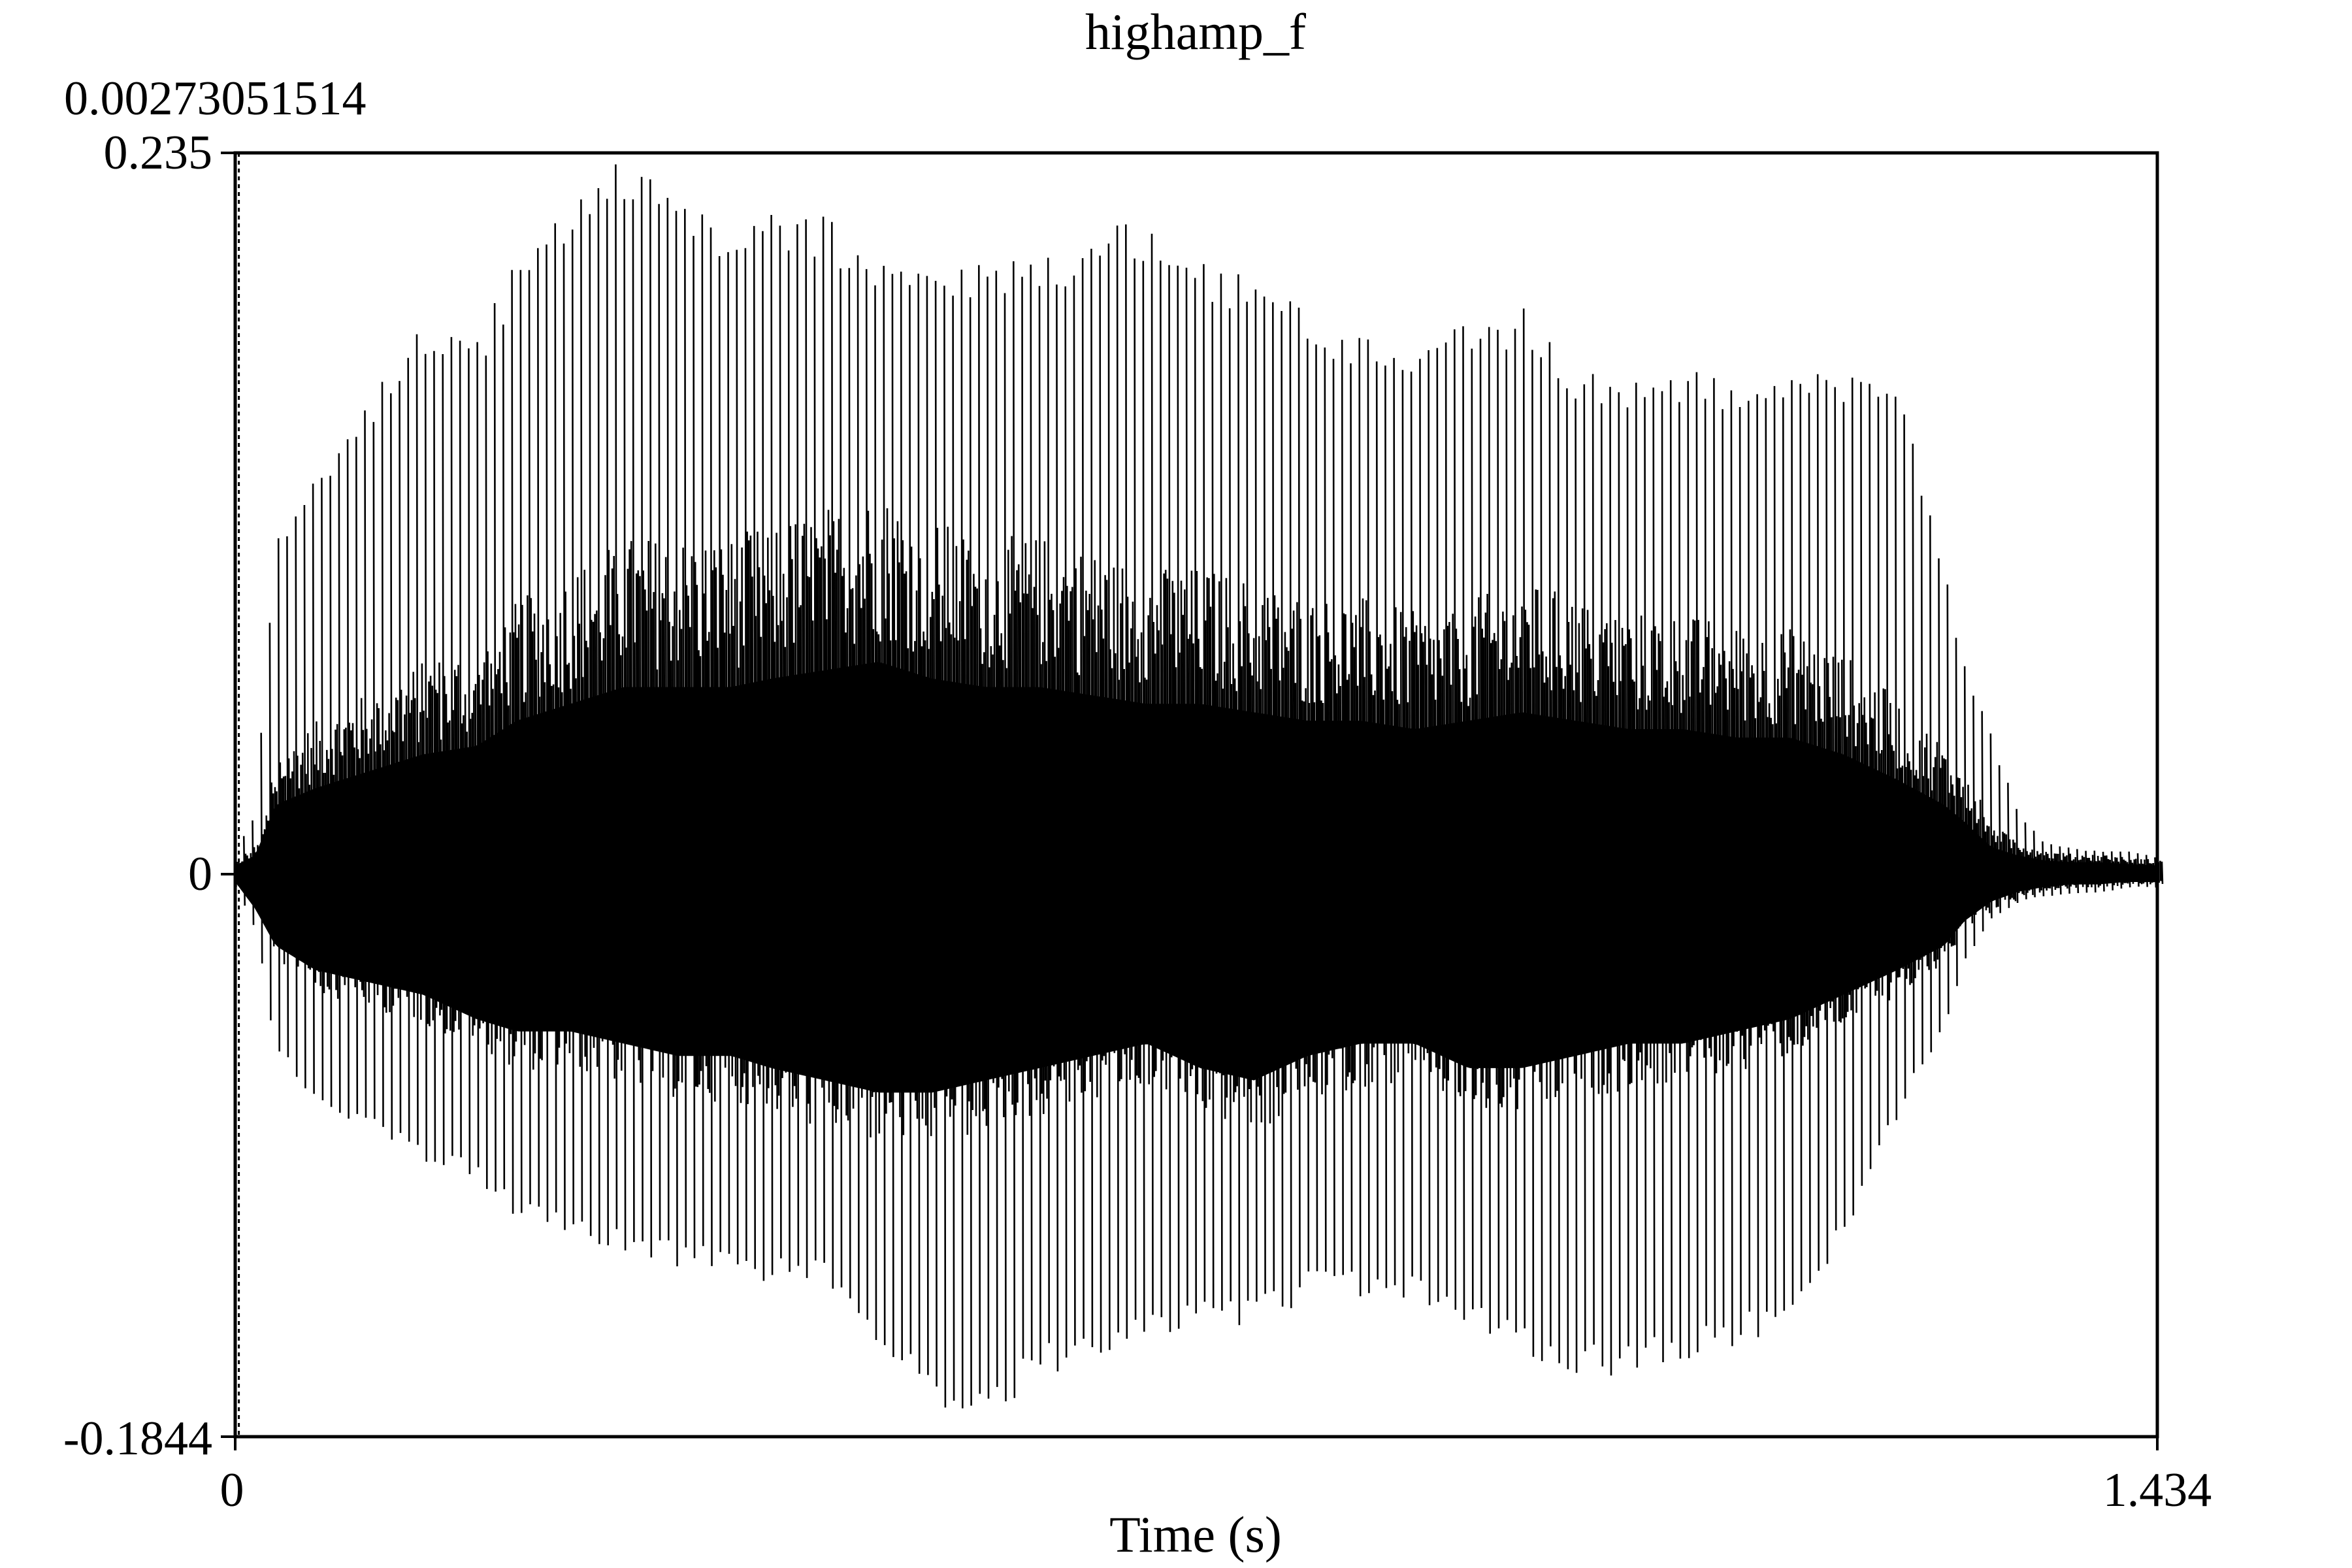 Image resolution: width=2352 pixels, height=1568 pixels. What do you see at coordinates (2157, 1490) in the screenshot?
I see `x-tick-label-end: 1.434` at bounding box center [2157, 1490].